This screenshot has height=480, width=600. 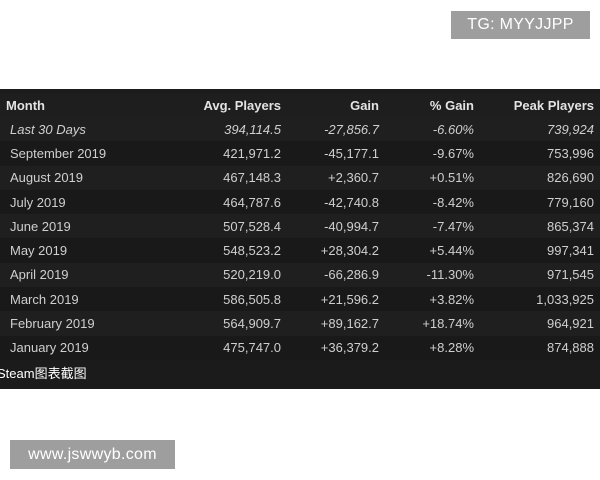 What do you see at coordinates (434, 105) in the screenshot?
I see `column-header-percent-gain: % Gain` at bounding box center [434, 105].